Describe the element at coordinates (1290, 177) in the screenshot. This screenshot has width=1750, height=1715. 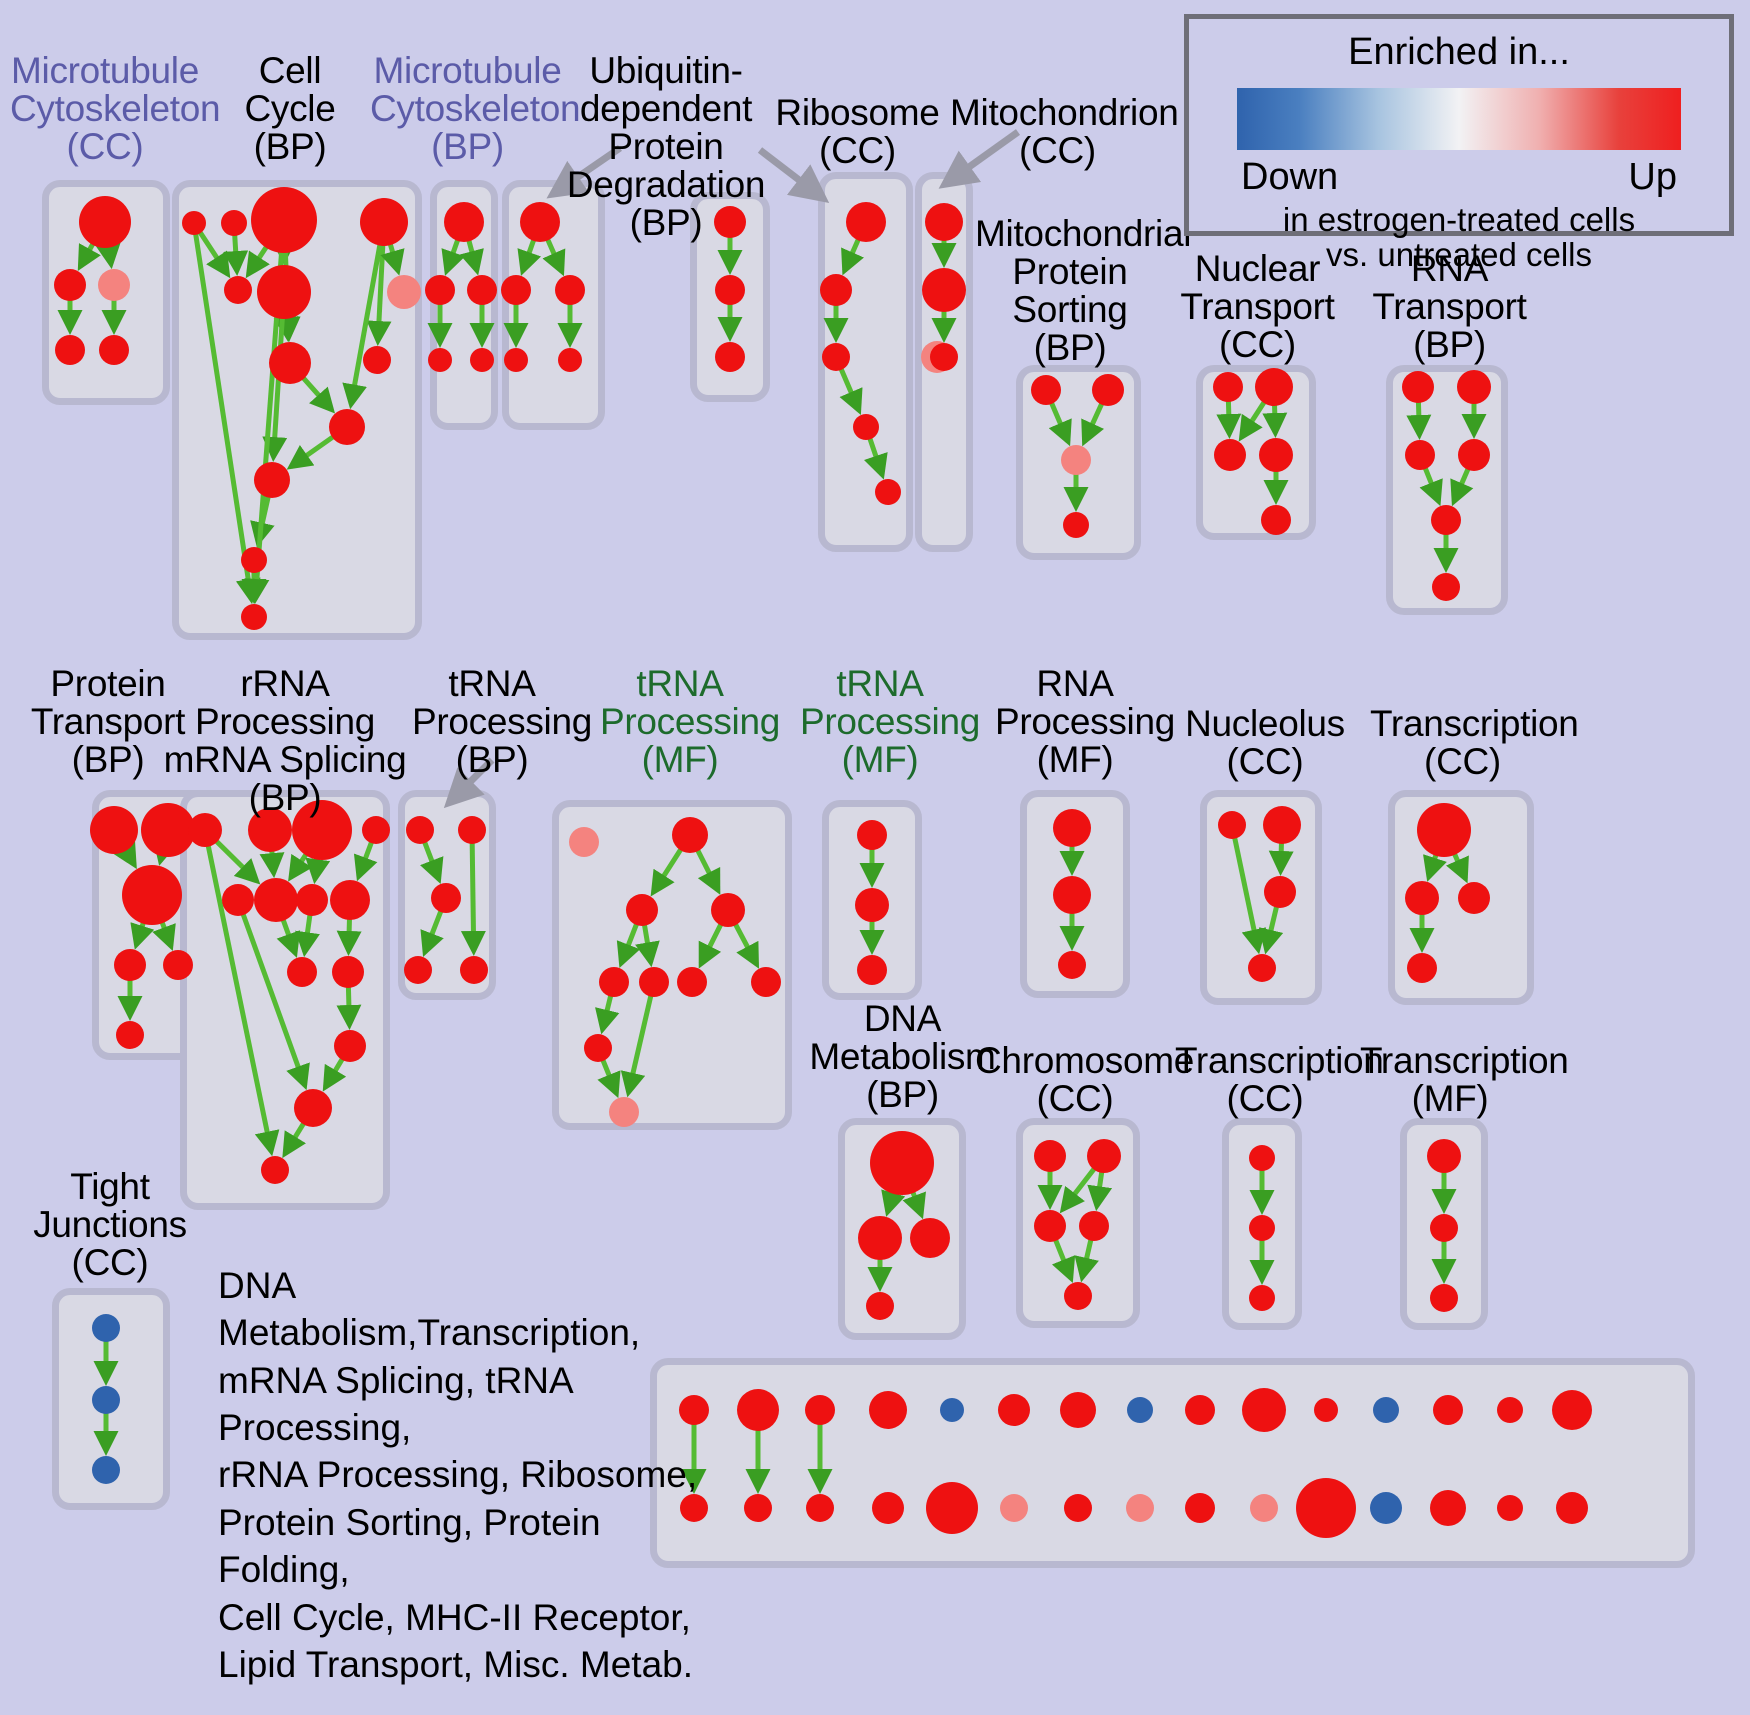
I see `legend-down-label: Down` at that location.